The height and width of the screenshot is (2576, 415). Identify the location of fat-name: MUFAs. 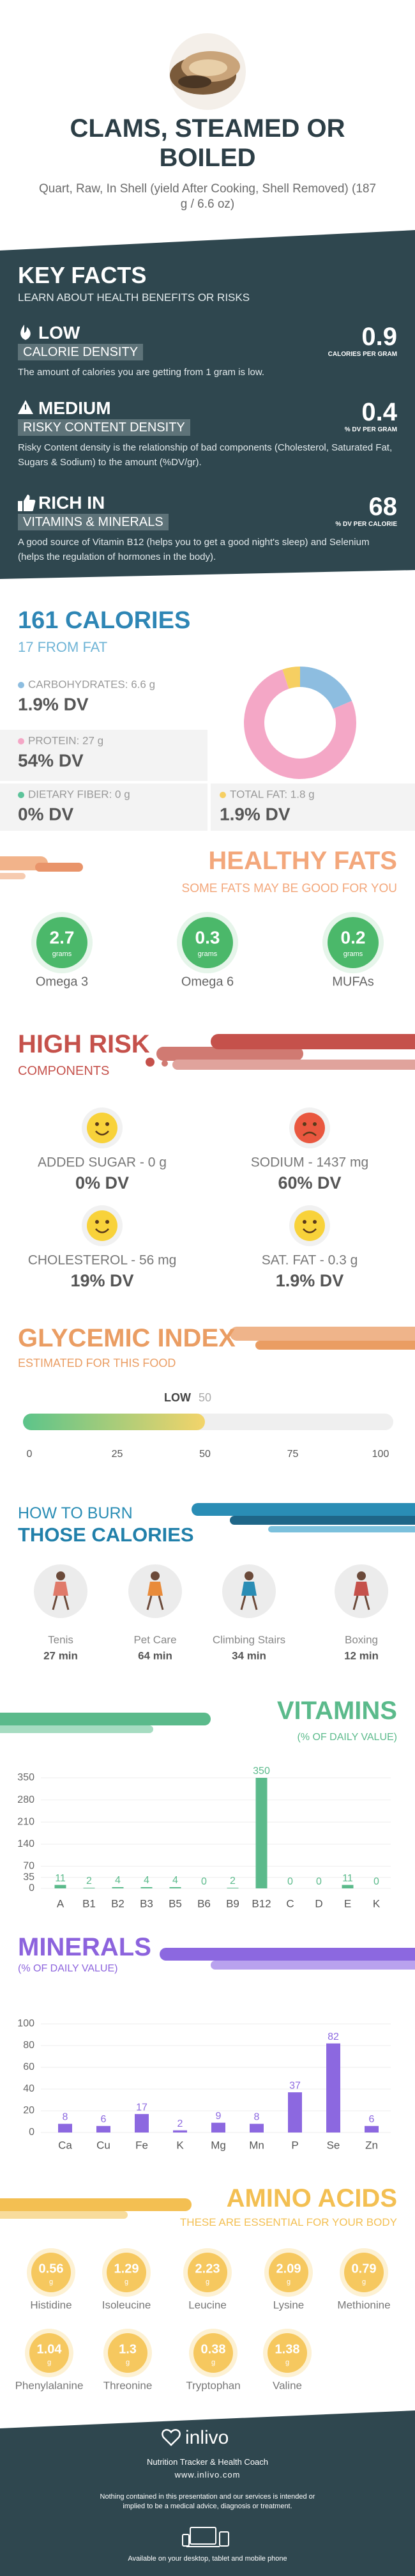
(353, 982).